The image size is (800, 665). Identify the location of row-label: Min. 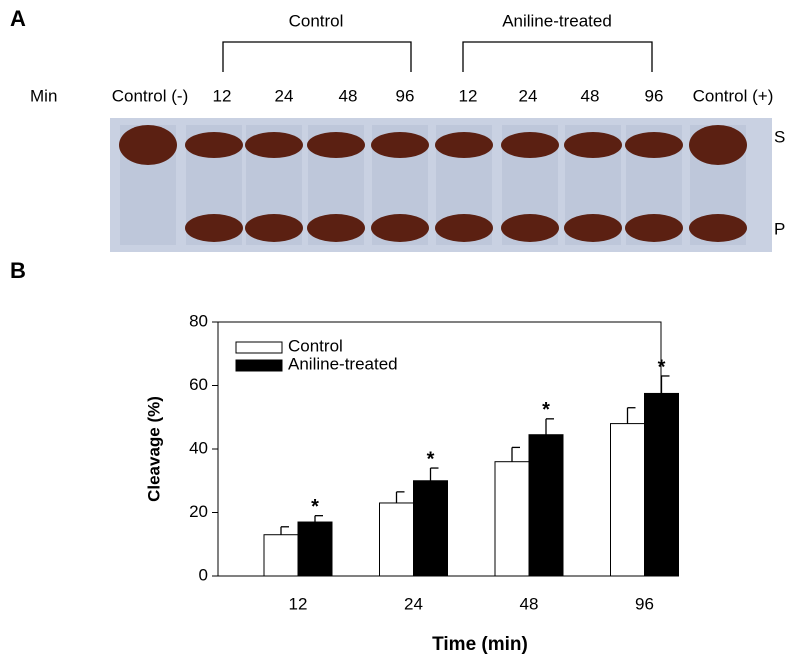
(43, 95).